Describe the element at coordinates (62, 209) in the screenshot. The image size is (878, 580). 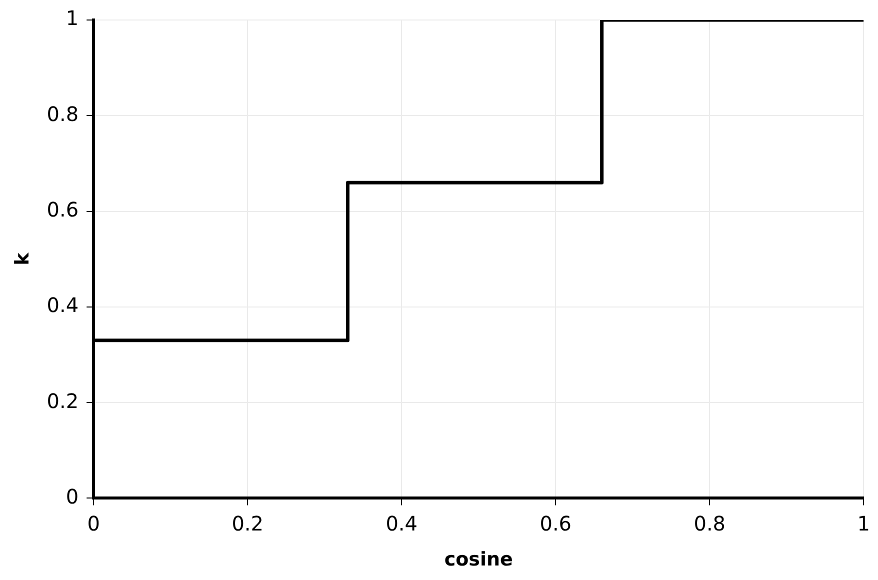
I see `y-tick-label: 0.6` at that location.